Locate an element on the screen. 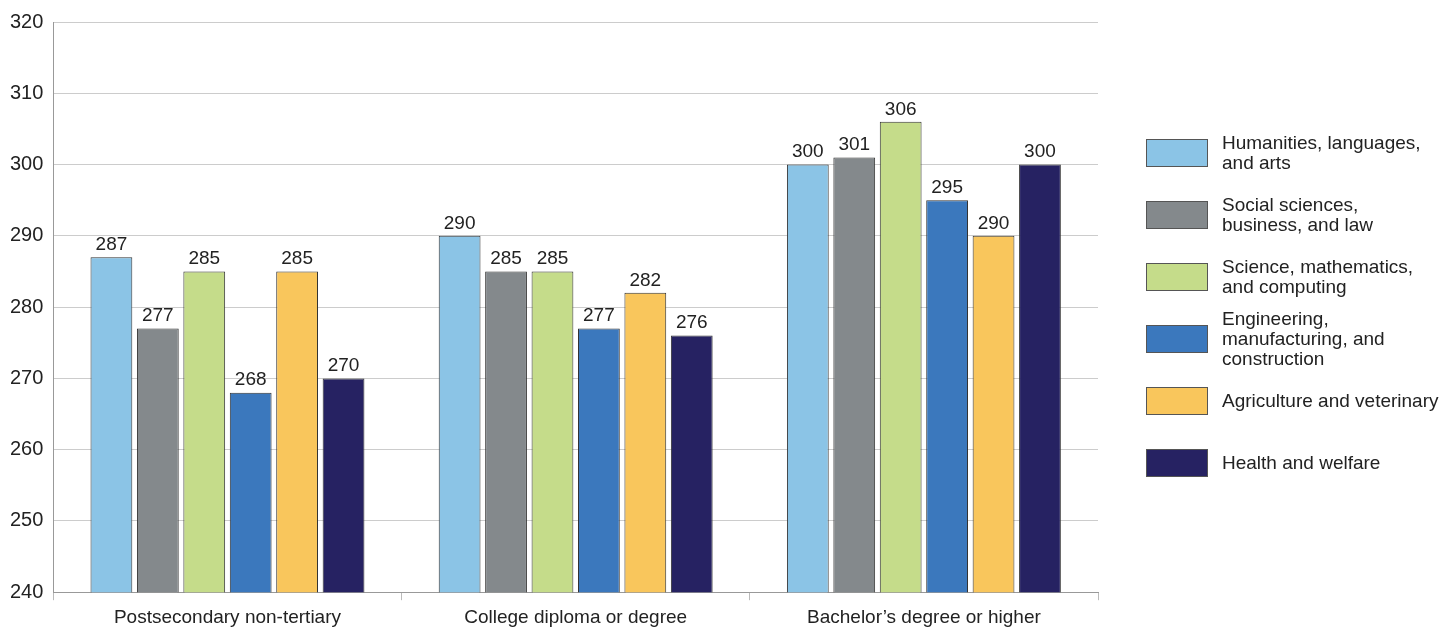 The image size is (1443, 635). data-label: 270 is located at coordinates (343, 365).